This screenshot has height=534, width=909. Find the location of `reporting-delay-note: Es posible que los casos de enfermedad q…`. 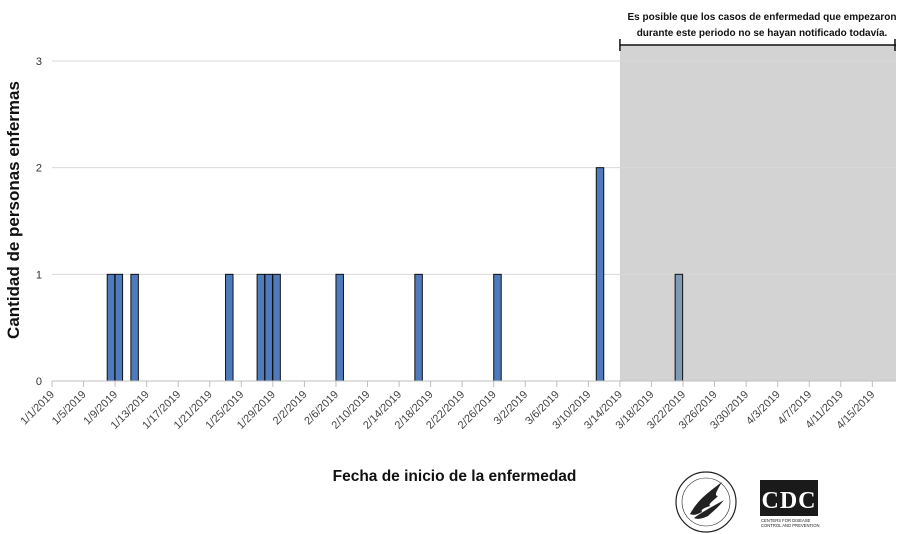

reporting-delay-note: Es posible que los casos de enfermedad q… is located at coordinates (762, 25).